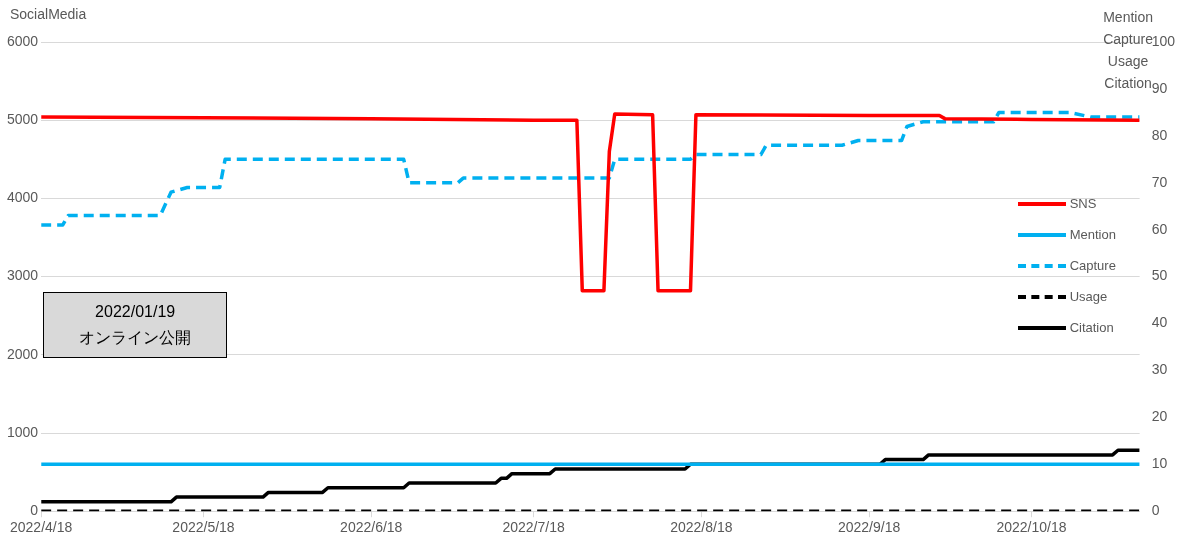 This screenshot has width=1197, height=540. Describe the element at coordinates (135, 325) in the screenshot. I see `callout-box: 2022/01/19 オンライン公開` at that location.